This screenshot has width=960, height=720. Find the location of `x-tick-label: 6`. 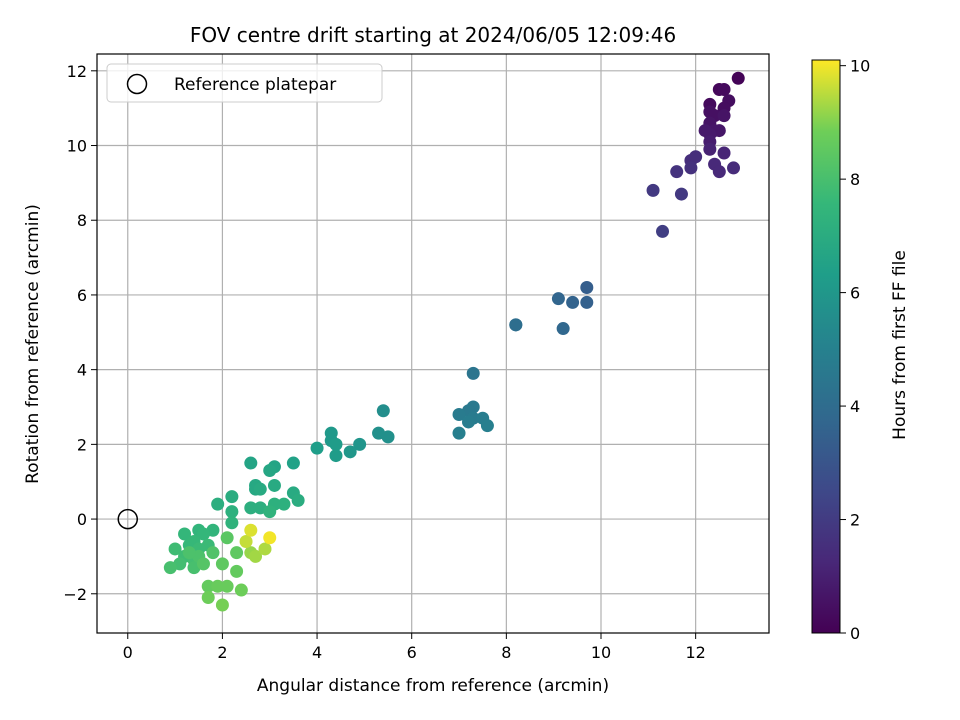

x-tick-label: 6 is located at coordinates (412, 652).